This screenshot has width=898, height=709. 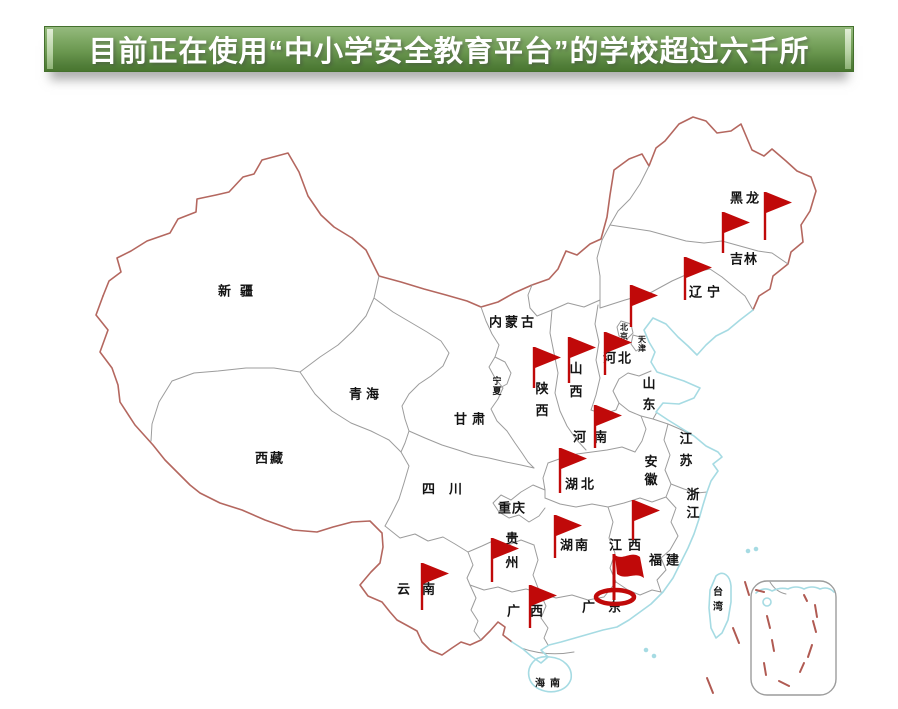 I want to click on province-label: 贵州, so click(x=511, y=550).